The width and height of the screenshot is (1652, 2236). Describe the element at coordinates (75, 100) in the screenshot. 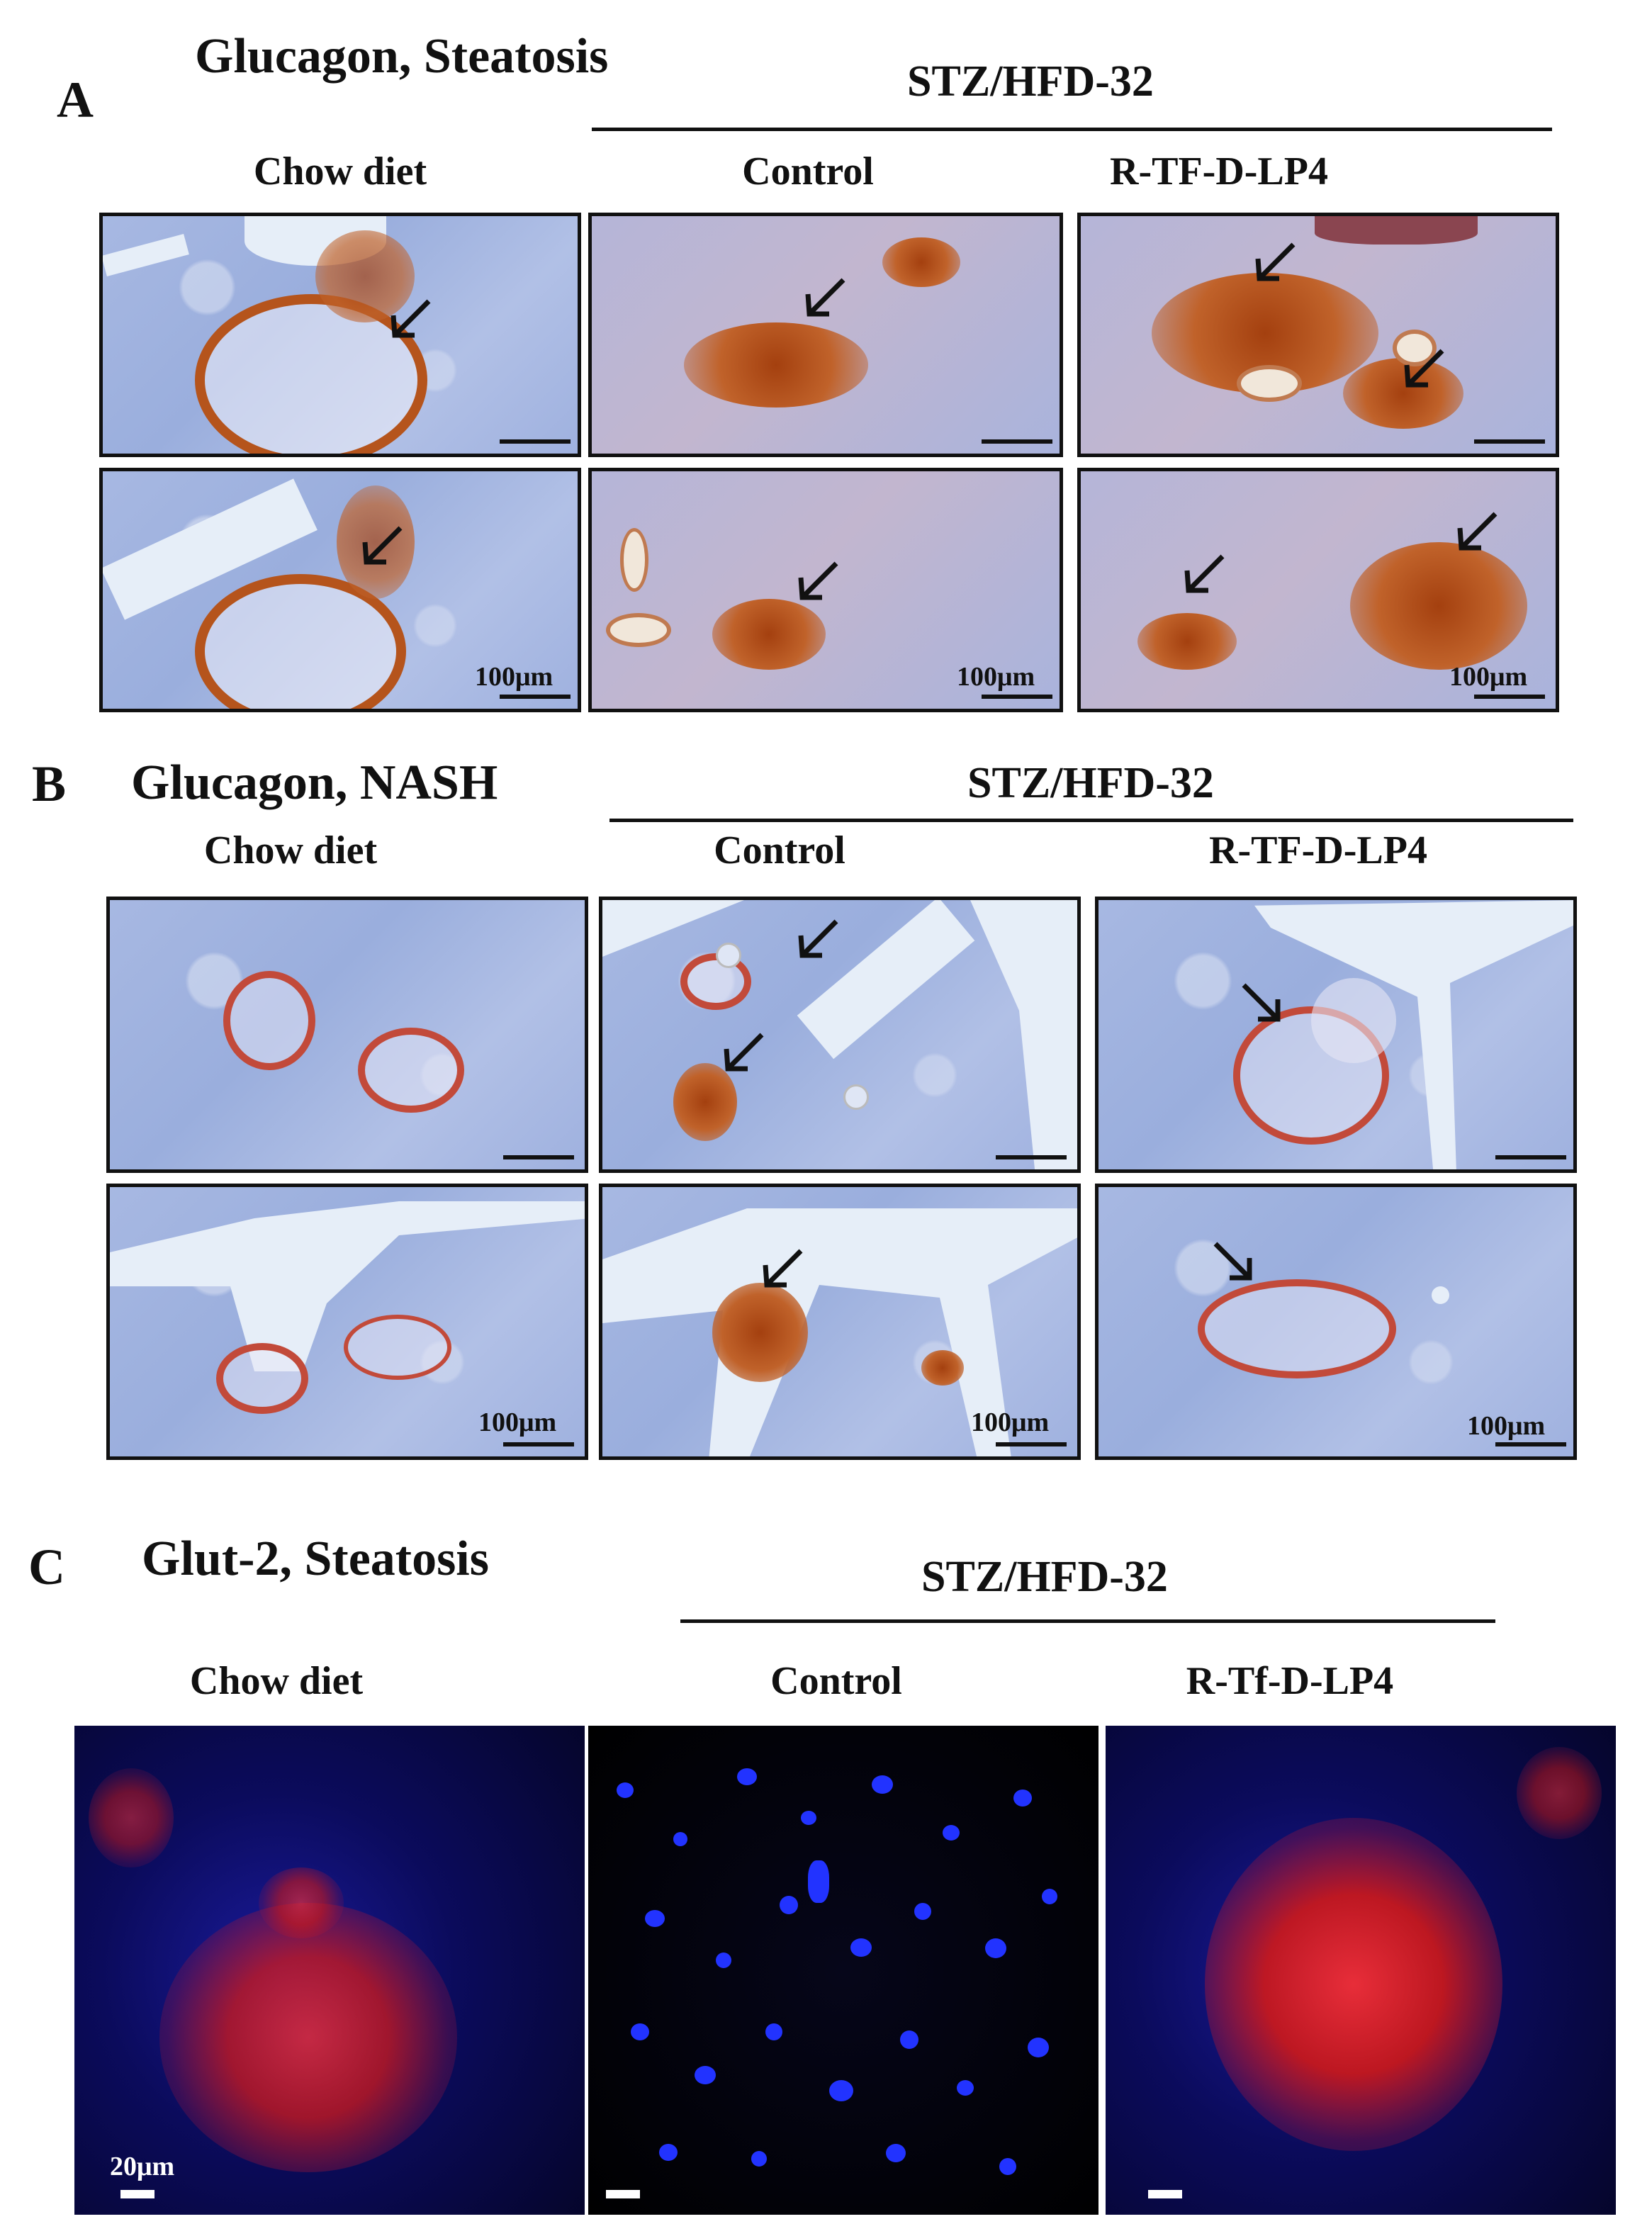

I see `panel-a-letter: A` at that location.